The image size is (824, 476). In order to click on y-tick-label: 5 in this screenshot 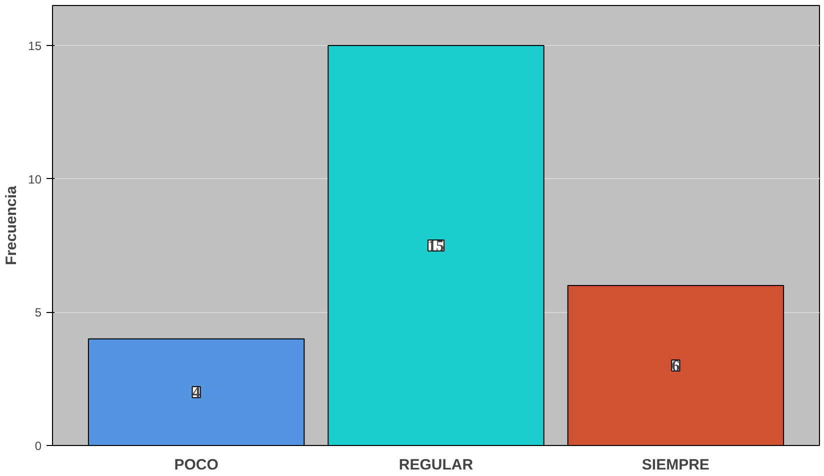, I will do `click(38, 313)`.